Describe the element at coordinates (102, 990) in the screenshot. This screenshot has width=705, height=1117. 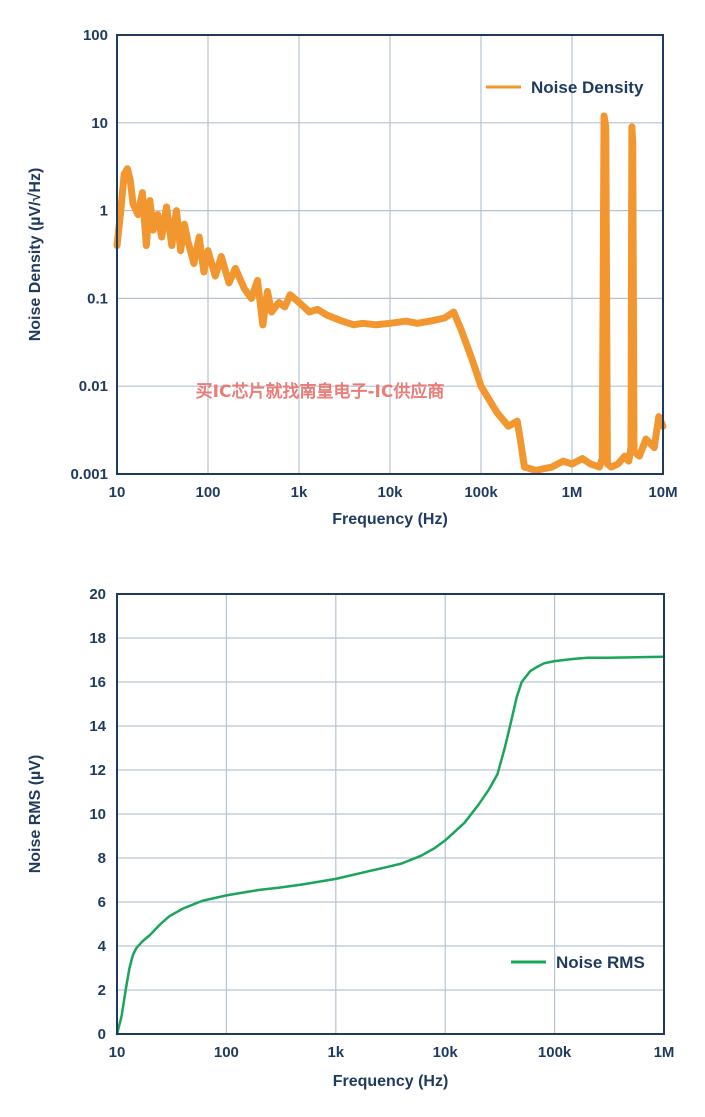
I see `y-tick-label: 2` at that location.